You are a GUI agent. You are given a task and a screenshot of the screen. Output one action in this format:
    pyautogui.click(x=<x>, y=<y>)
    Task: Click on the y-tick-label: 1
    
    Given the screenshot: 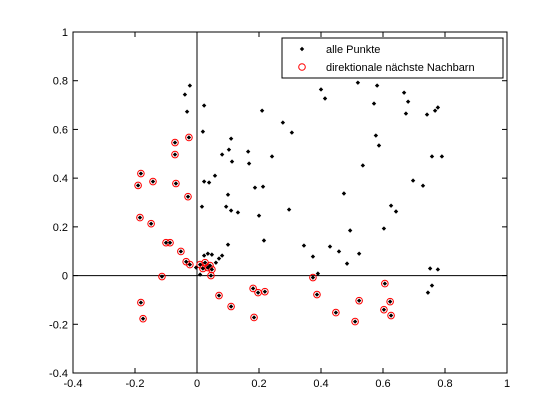 What is the action you would take?
    pyautogui.click(x=65, y=33)
    